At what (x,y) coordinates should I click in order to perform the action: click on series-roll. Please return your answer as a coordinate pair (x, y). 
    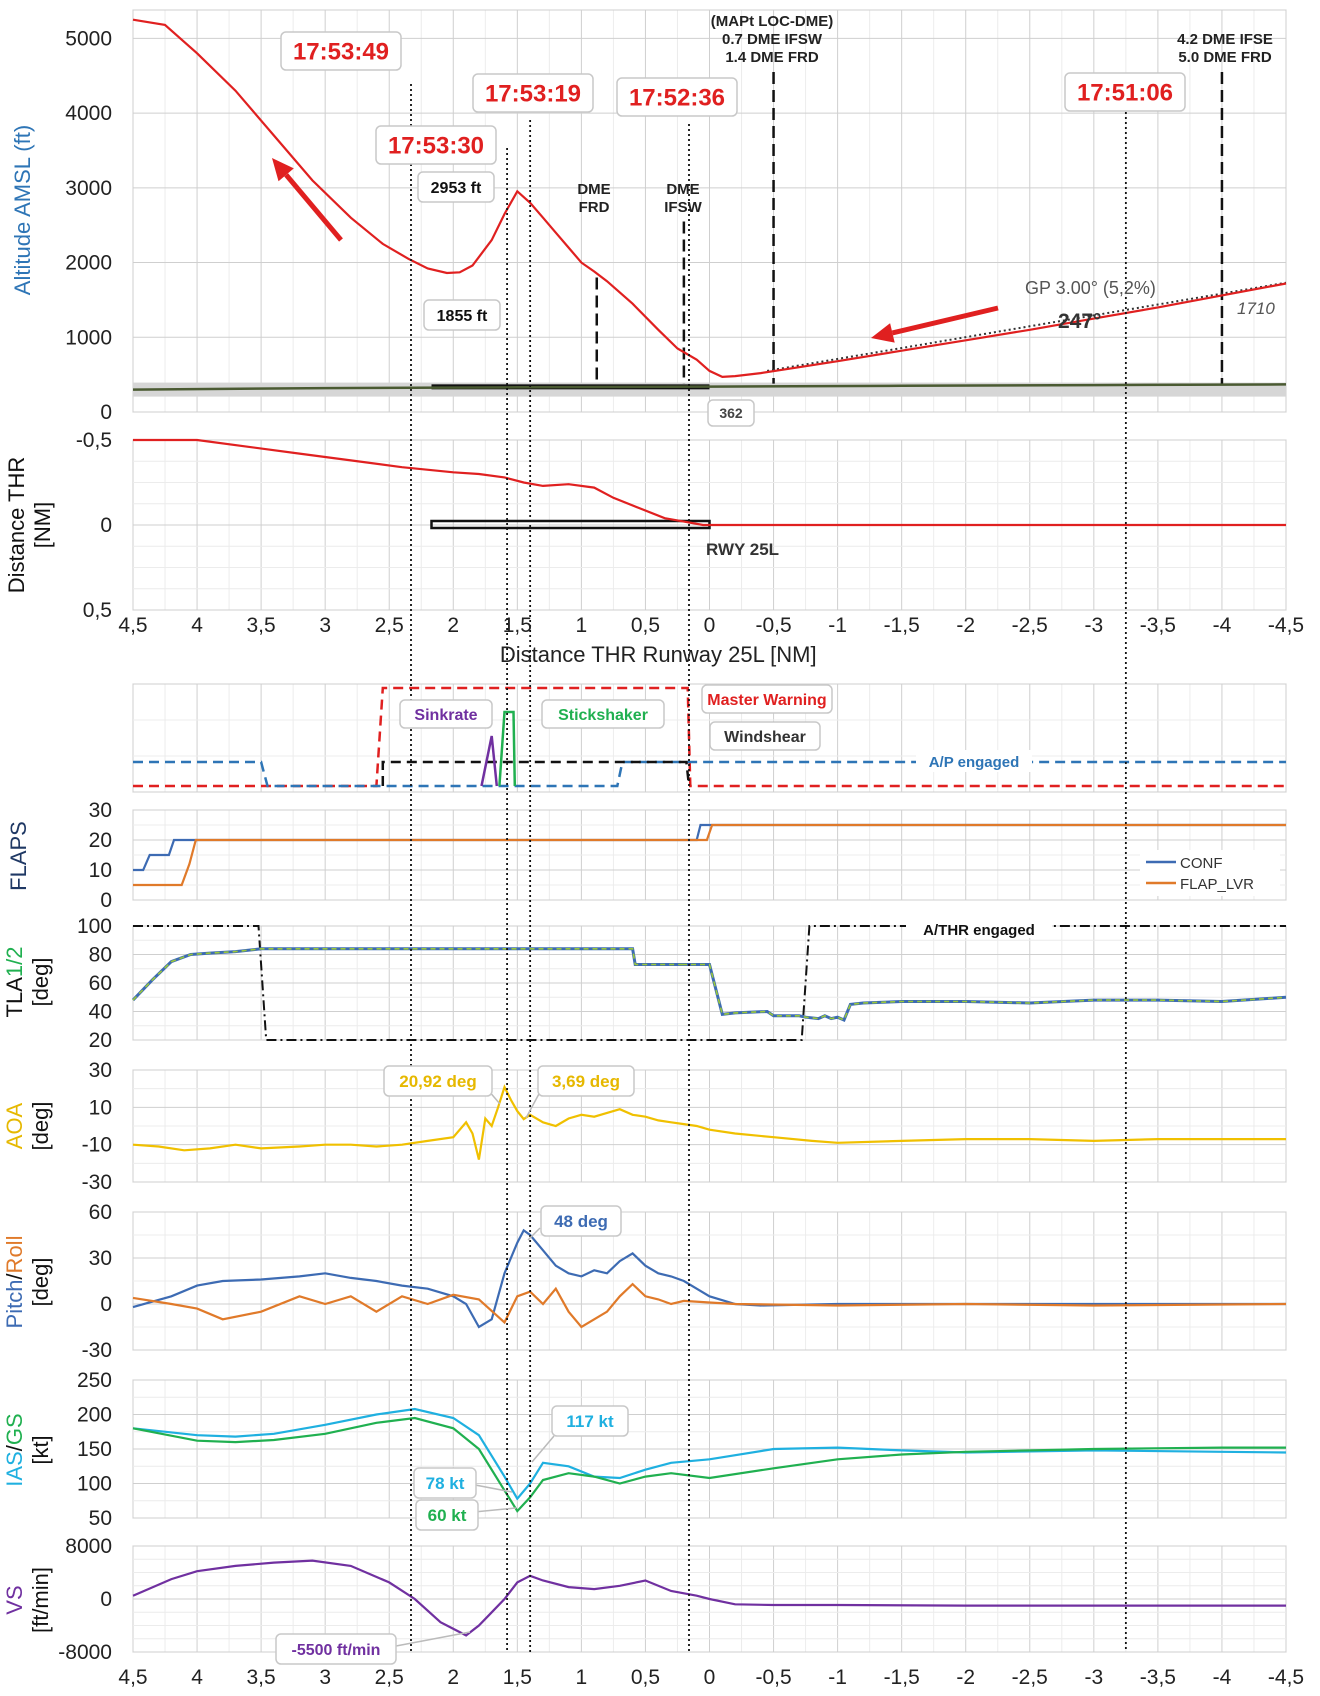
    Looking at the image, I should click on (709, 1305).